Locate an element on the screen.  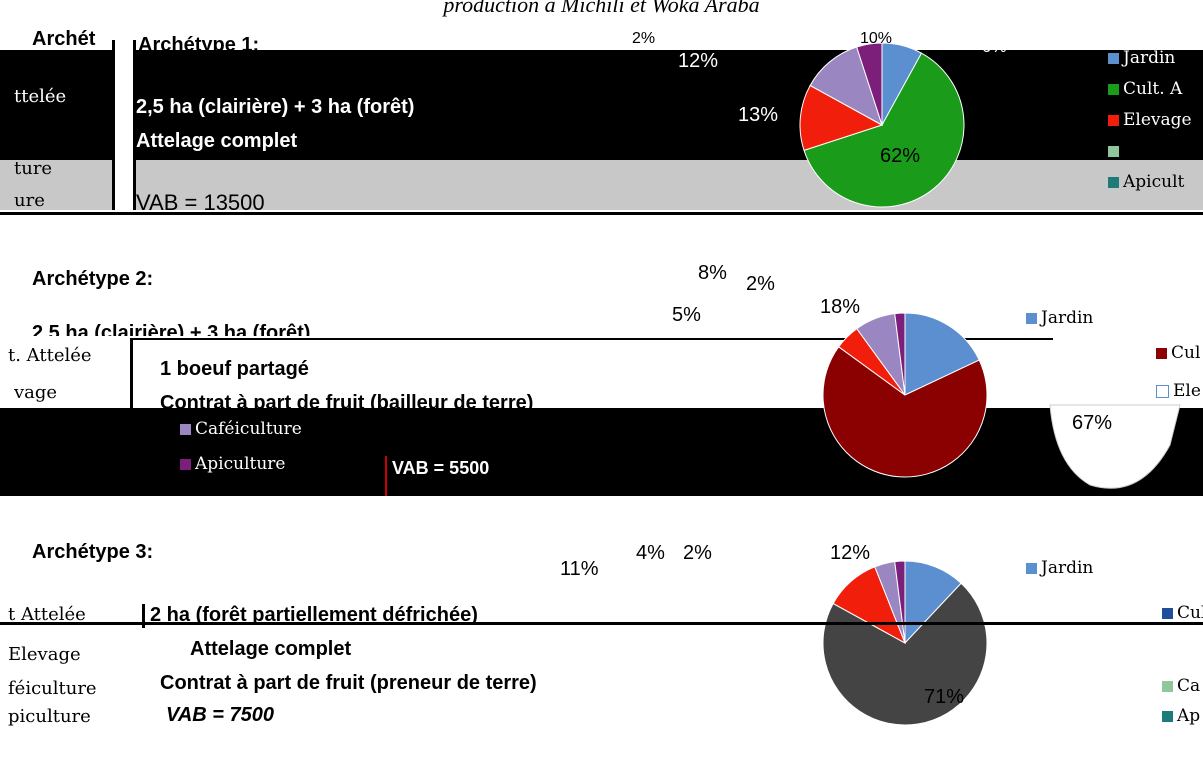
panel3-left-item-3: féiculture is located at coordinates (52, 688).